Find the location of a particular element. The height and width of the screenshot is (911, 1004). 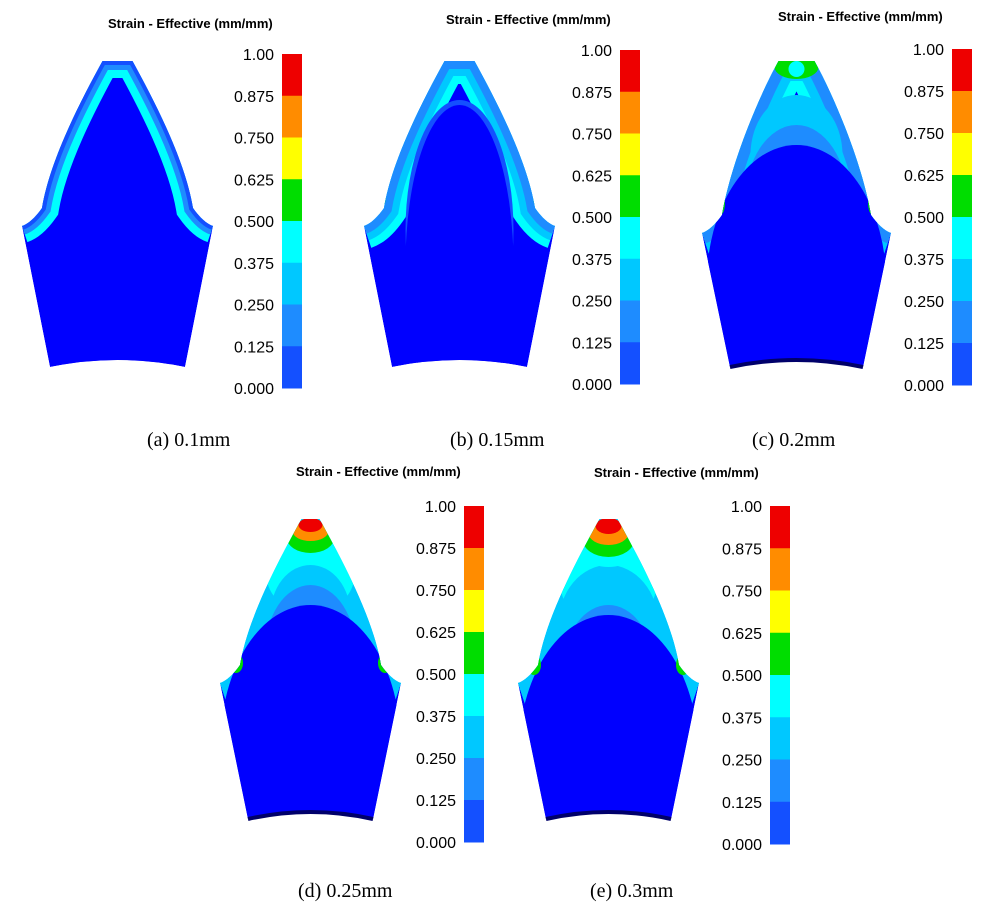

panel-c-caption: (c) 0.2mm is located at coordinates (794, 440).